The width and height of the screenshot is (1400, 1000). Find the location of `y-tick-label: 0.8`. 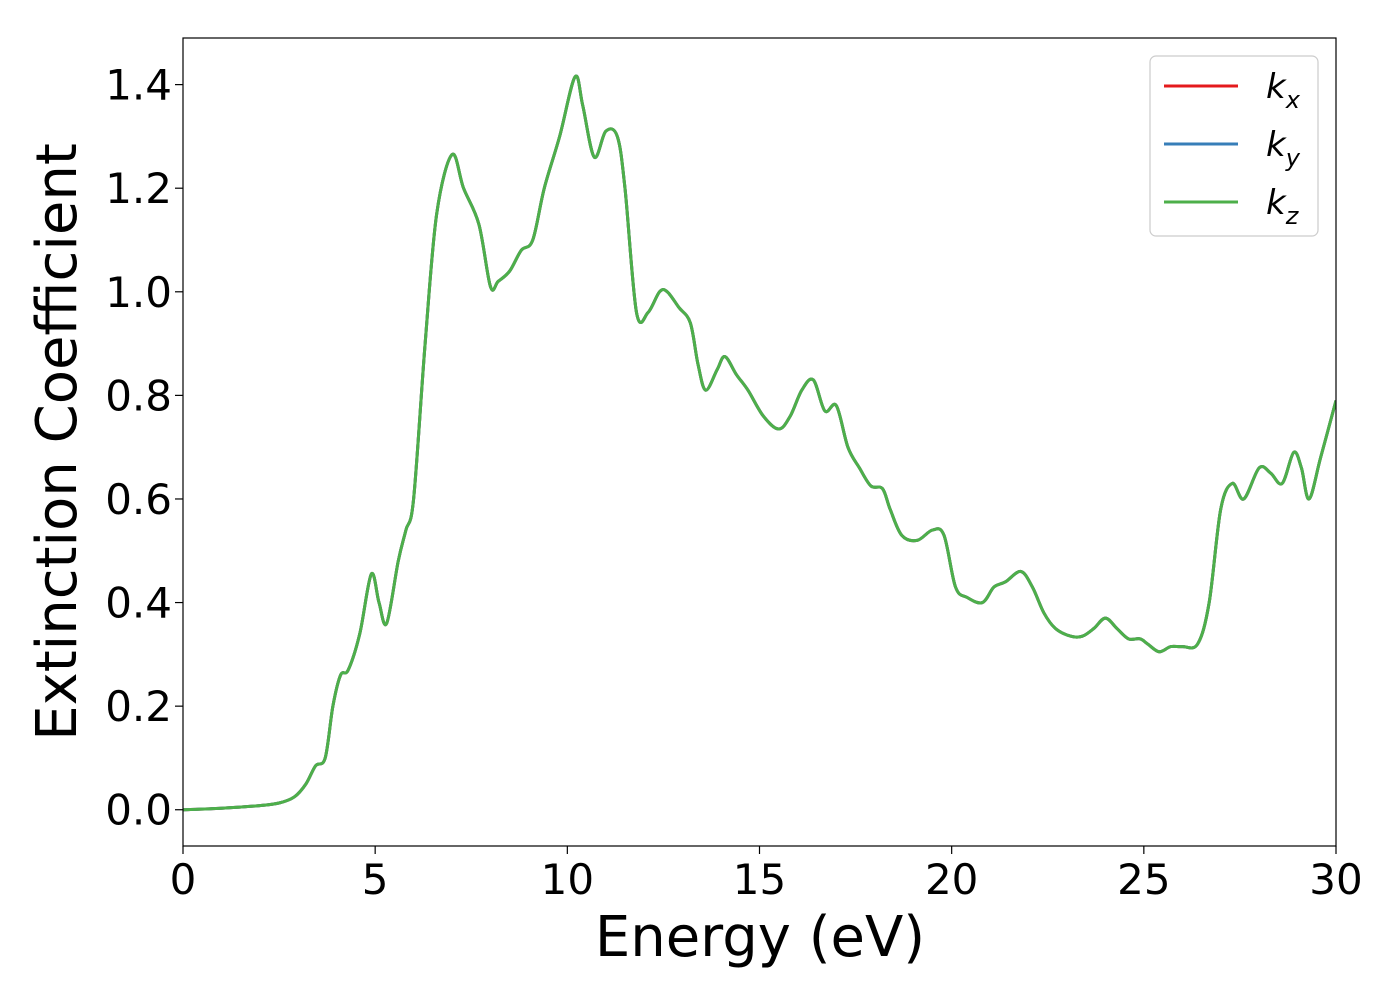

y-tick-label: 0.8 is located at coordinates (138, 395).